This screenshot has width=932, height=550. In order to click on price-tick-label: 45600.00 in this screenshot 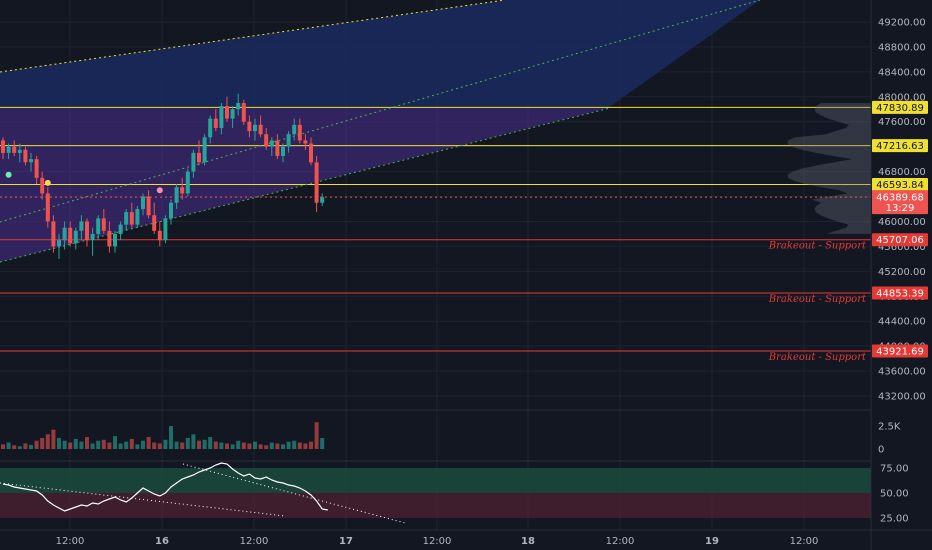, I will do `click(902, 247)`.